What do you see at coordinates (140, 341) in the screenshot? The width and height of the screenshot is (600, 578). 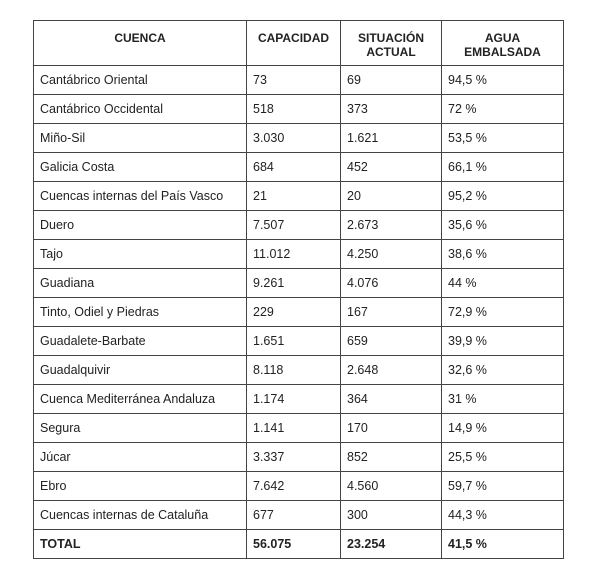 I see `table-cell: Guadalete-Barbate` at bounding box center [140, 341].